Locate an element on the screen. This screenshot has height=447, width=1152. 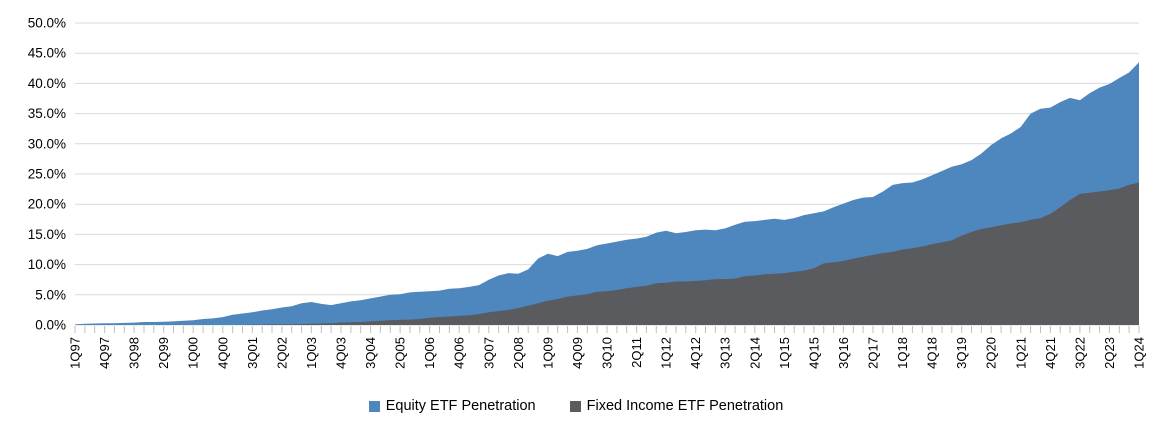
x-axis-tick-label: 3Q19 is located at coordinates (961, 353).